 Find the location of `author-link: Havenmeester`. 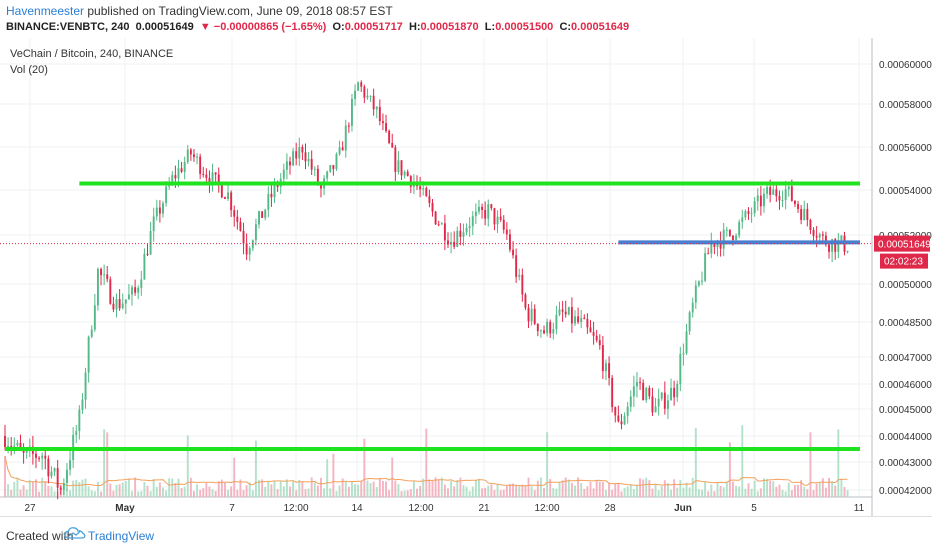

author-link: Havenmeester is located at coordinates (45, 11).